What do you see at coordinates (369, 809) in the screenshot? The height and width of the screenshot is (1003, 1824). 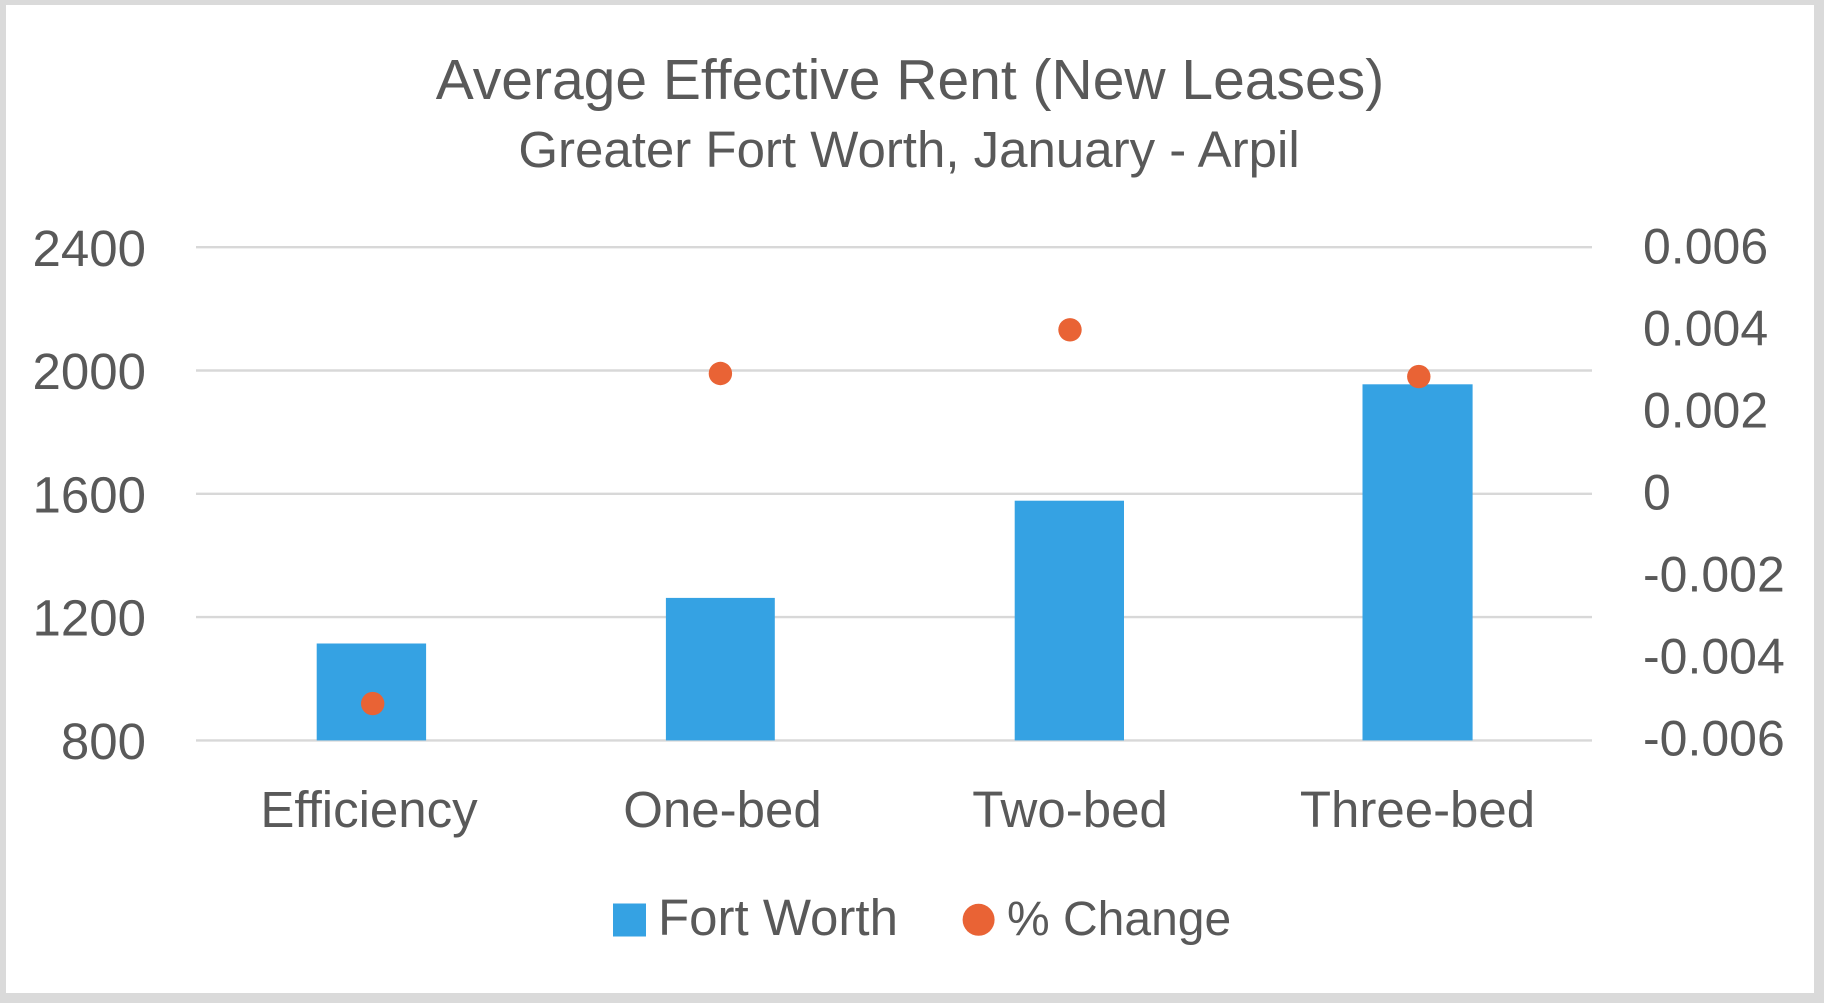 I see `svg-text: Efficiency` at bounding box center [369, 809].